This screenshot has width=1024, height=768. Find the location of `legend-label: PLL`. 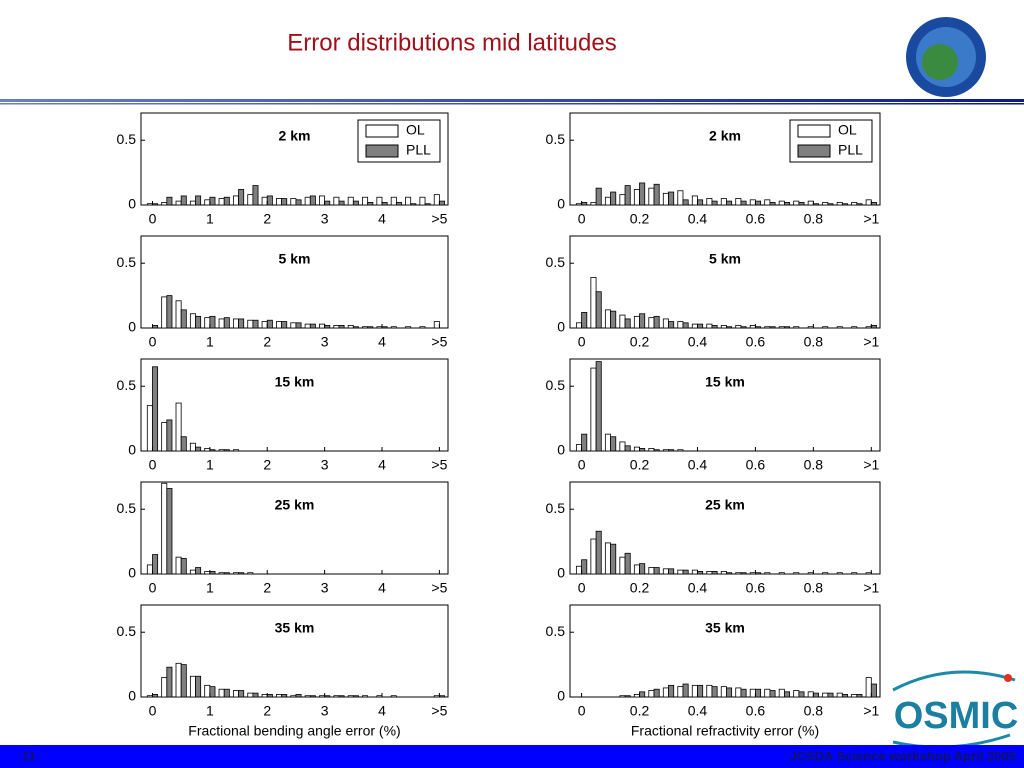

legend-label: PLL is located at coordinates (850, 150).